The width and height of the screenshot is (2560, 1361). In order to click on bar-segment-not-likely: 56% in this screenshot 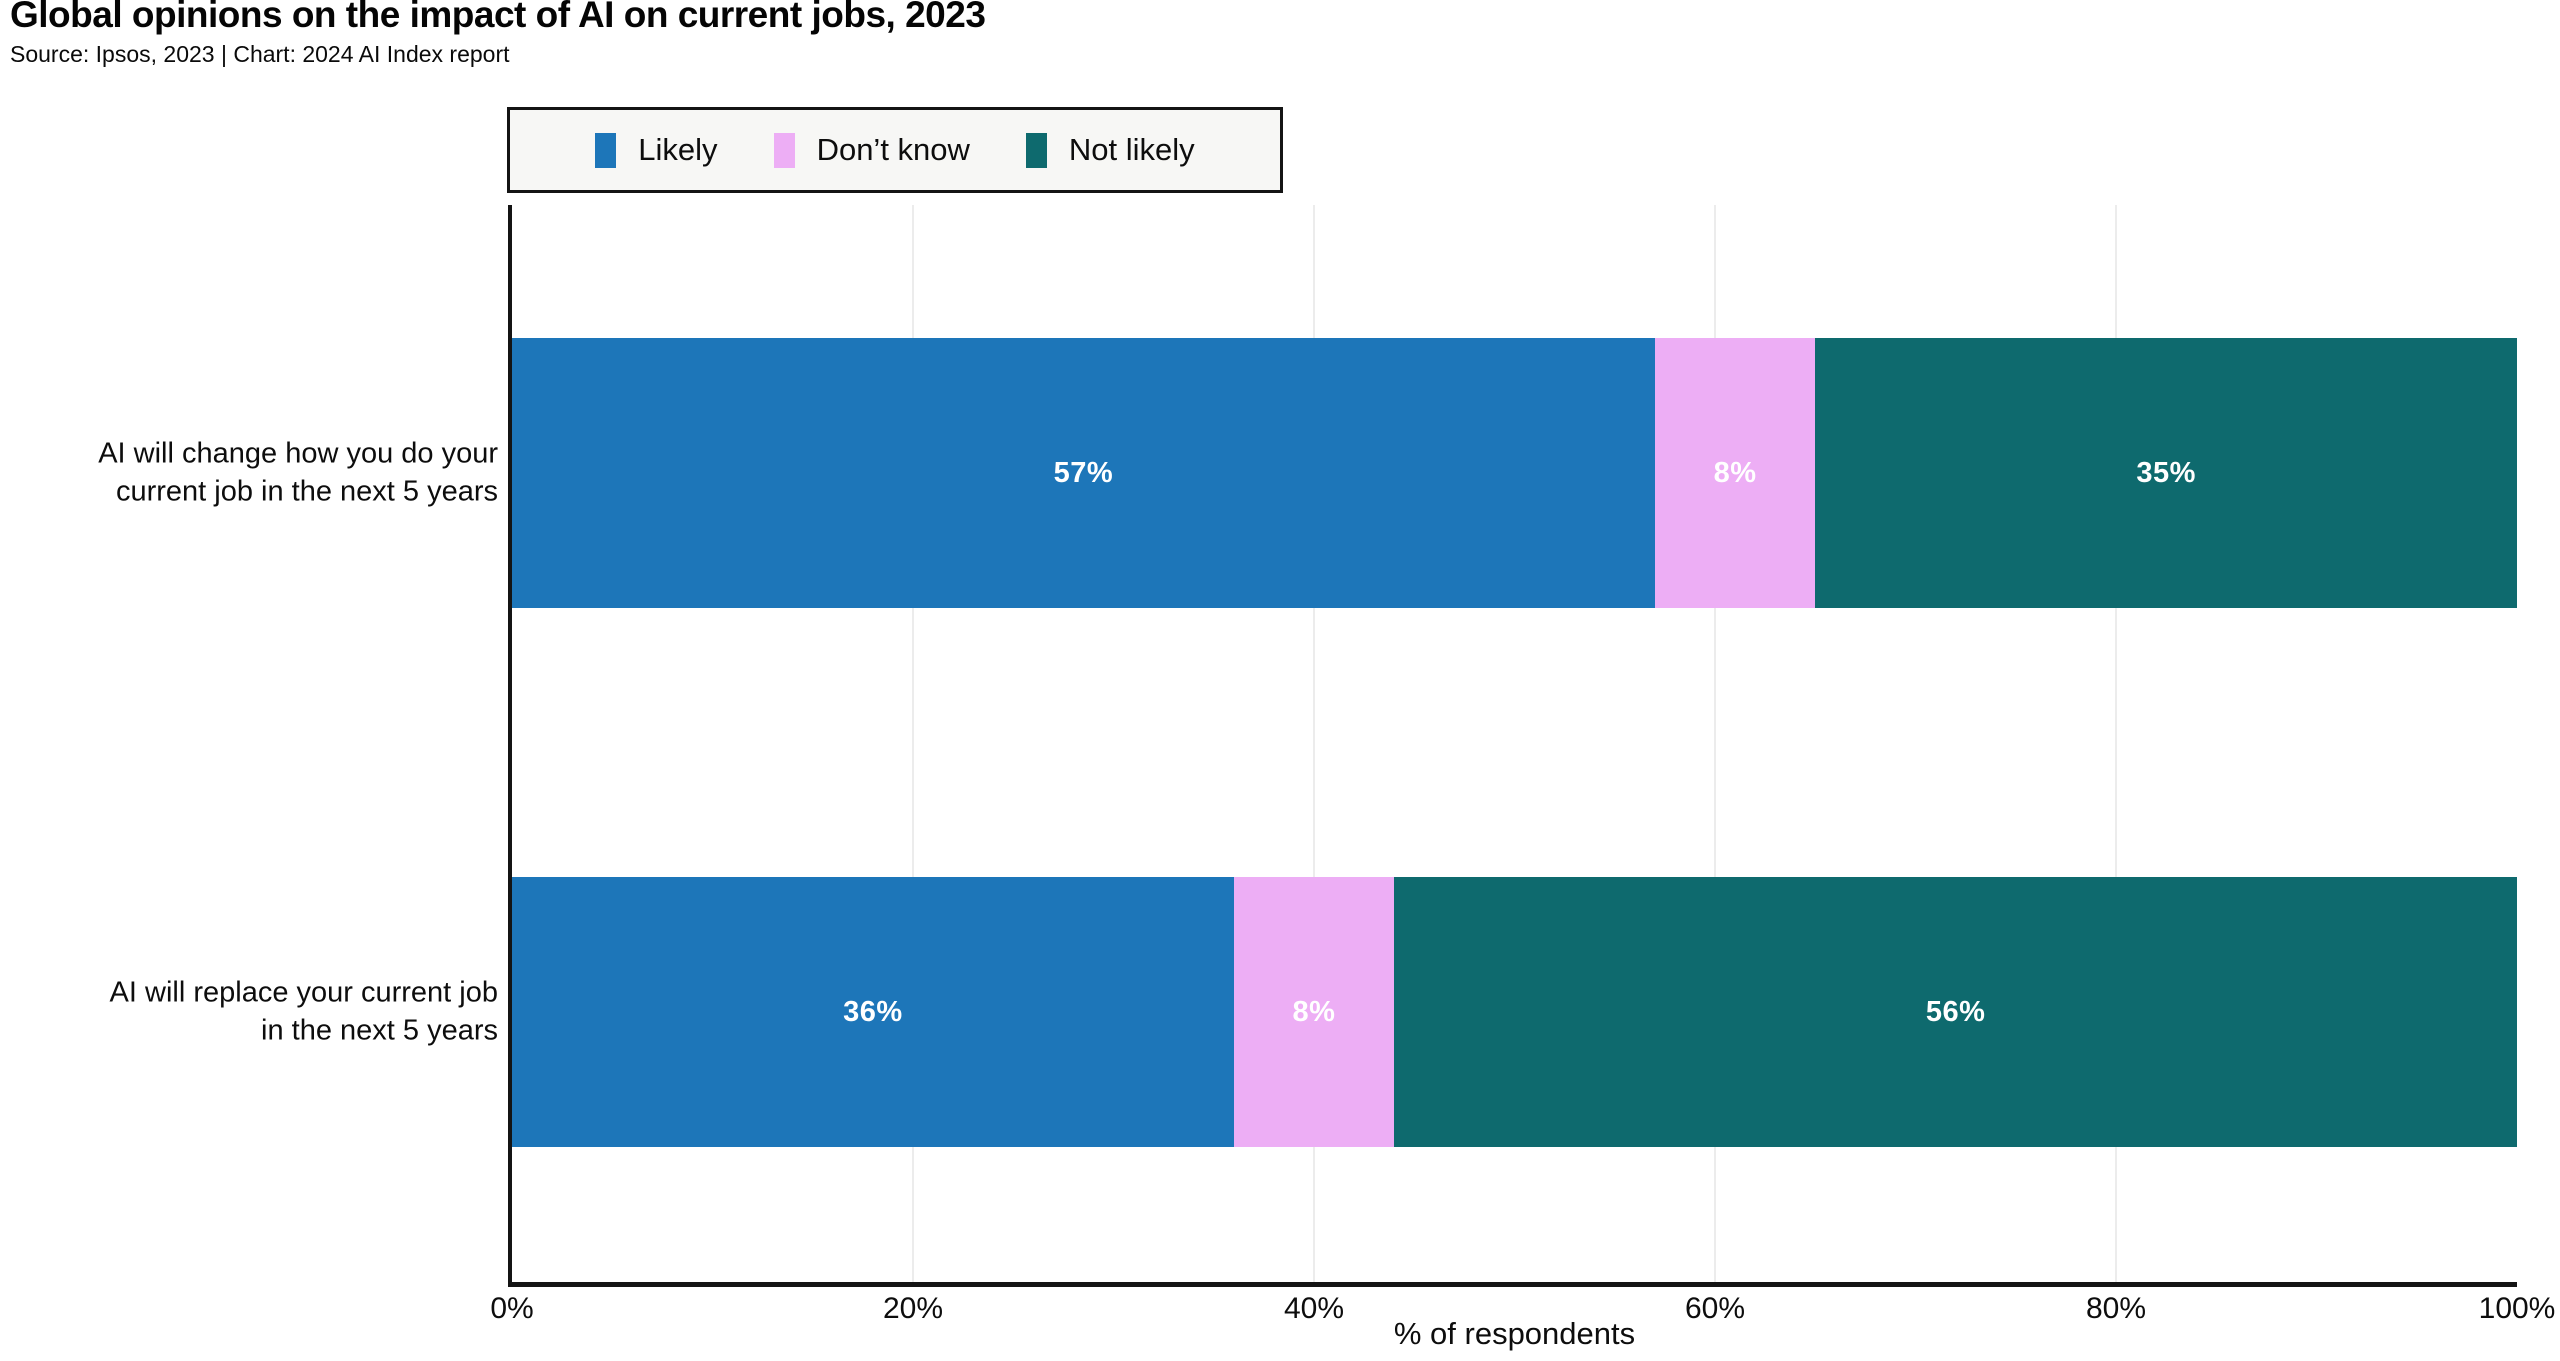, I will do `click(1955, 1012)`.